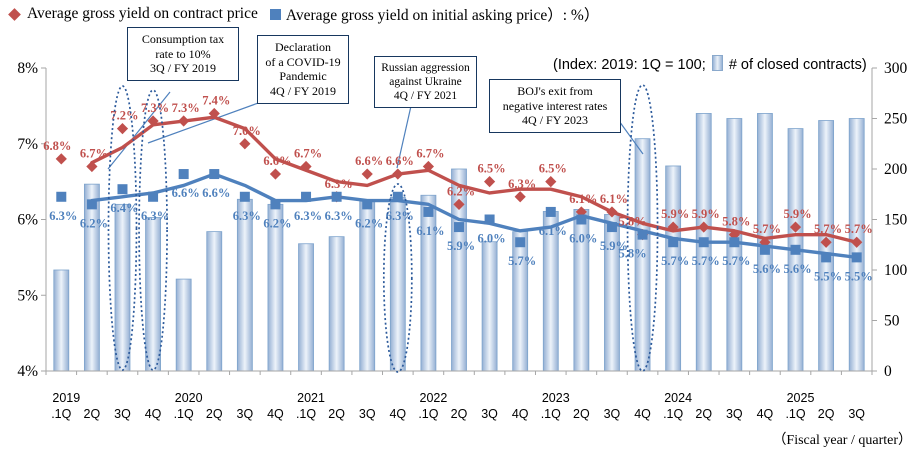 The height and width of the screenshot is (456, 922). I want to click on svg-text: 50, so click(892, 321).